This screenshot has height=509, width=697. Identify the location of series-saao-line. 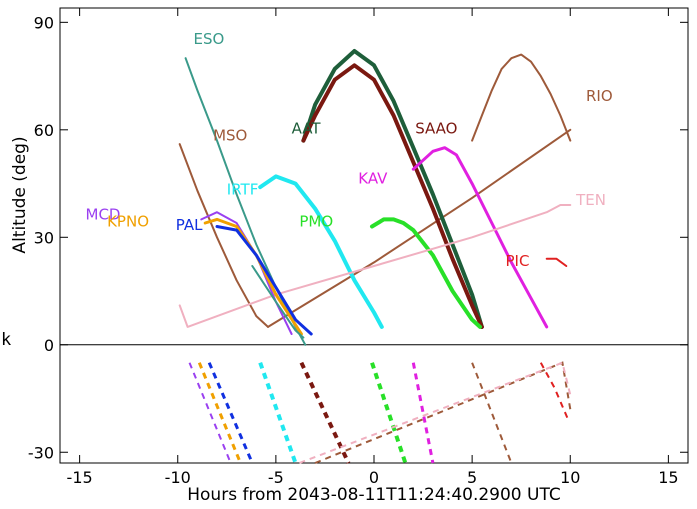
(392, 196).